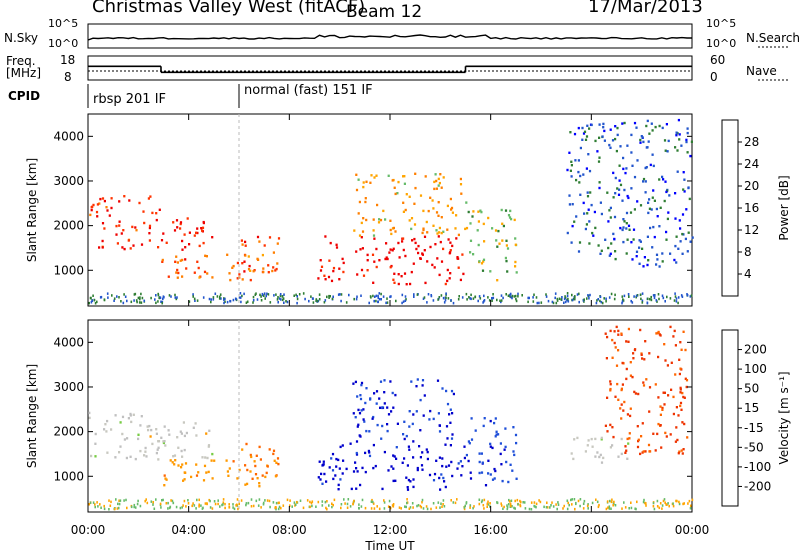  Describe the element at coordinates (68, 136) in the screenshot. I see `power-ytick-label: 4000` at that location.